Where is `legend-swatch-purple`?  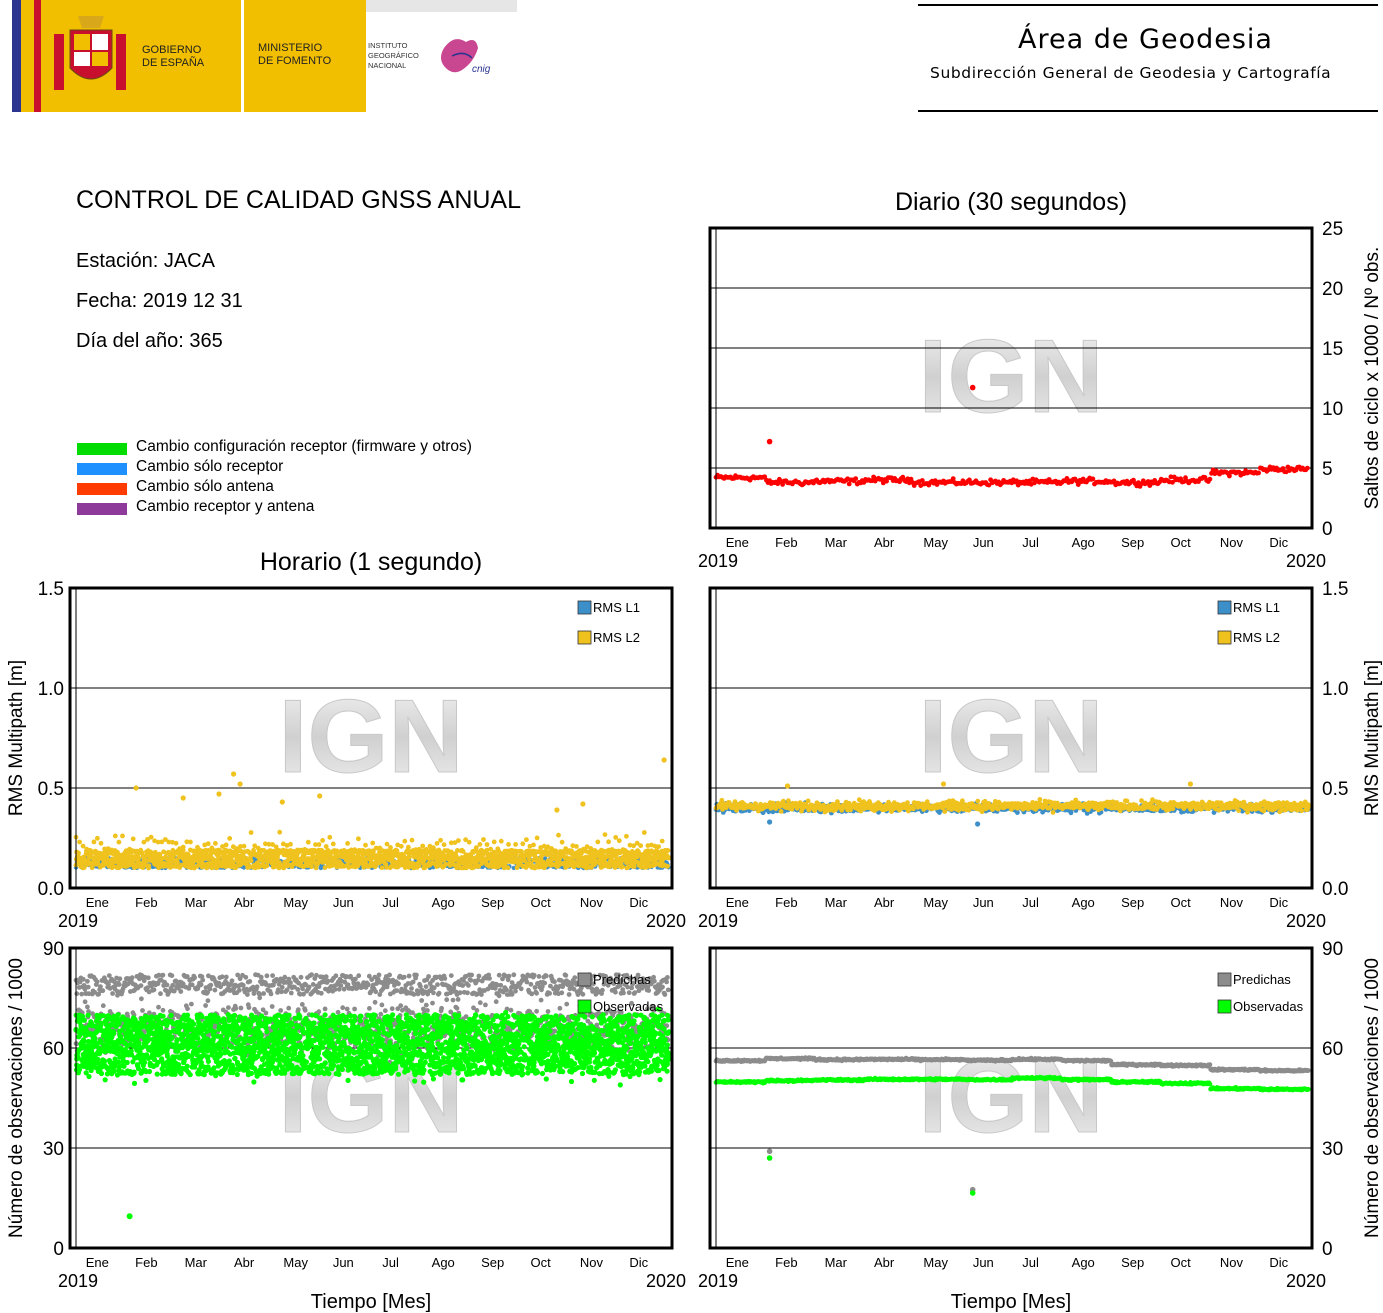 legend-swatch-purple is located at coordinates (102, 509).